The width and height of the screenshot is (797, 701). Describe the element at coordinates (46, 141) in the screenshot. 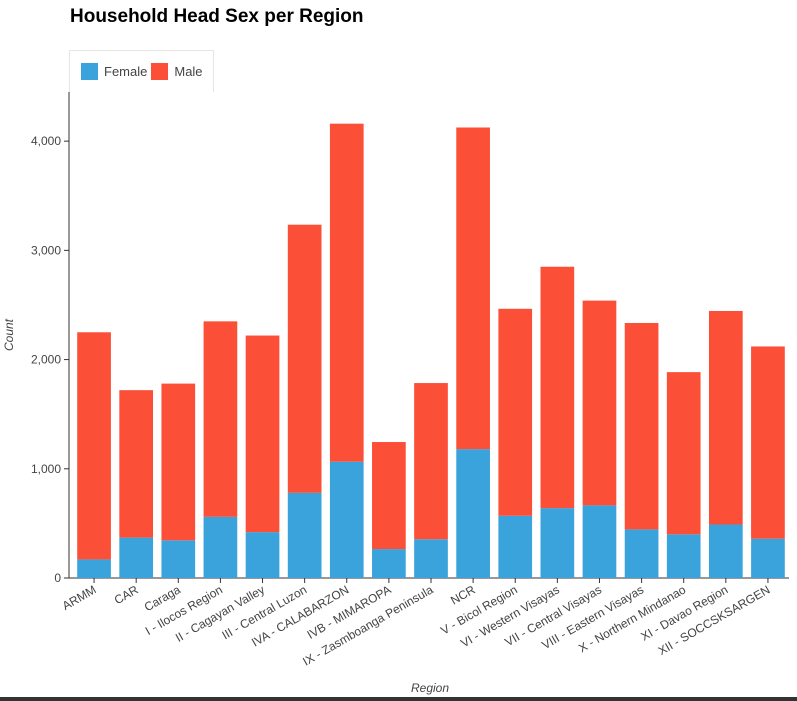

I see `y-tick-label: 4,000` at that location.